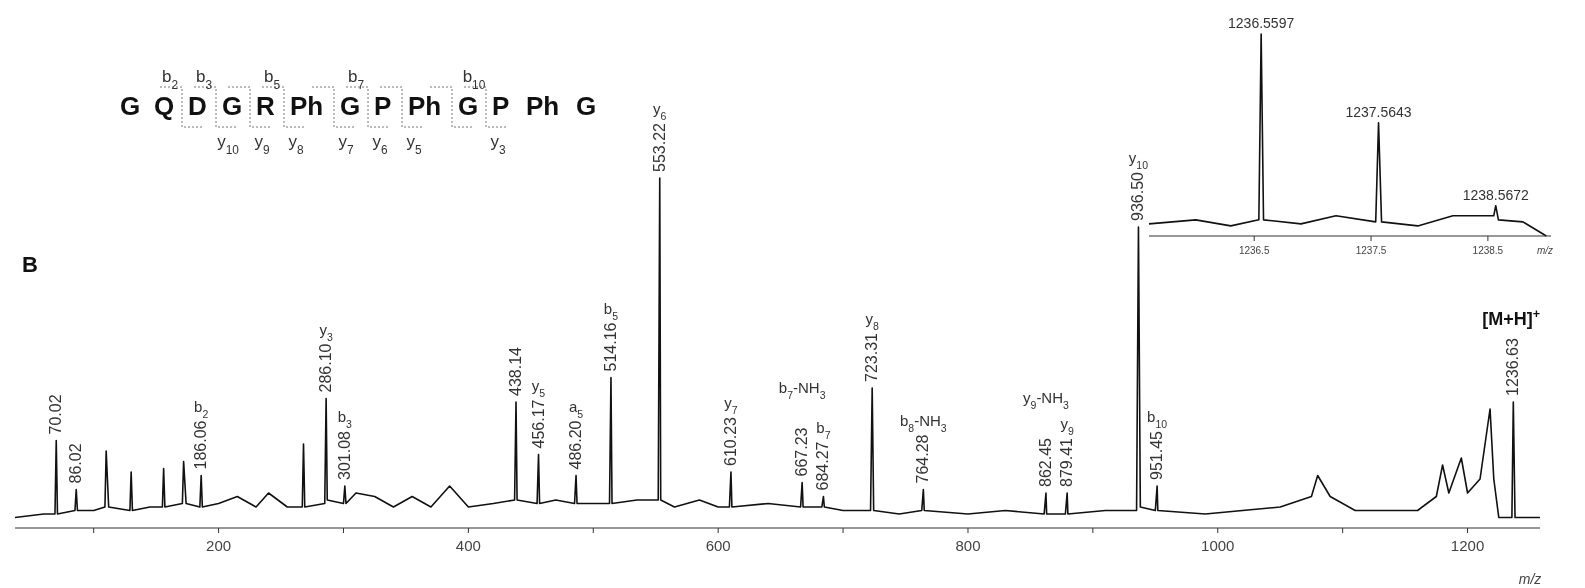 This screenshot has width=1585, height=588. I want to click on x-tick-label: 1238.5, so click(1488, 250).